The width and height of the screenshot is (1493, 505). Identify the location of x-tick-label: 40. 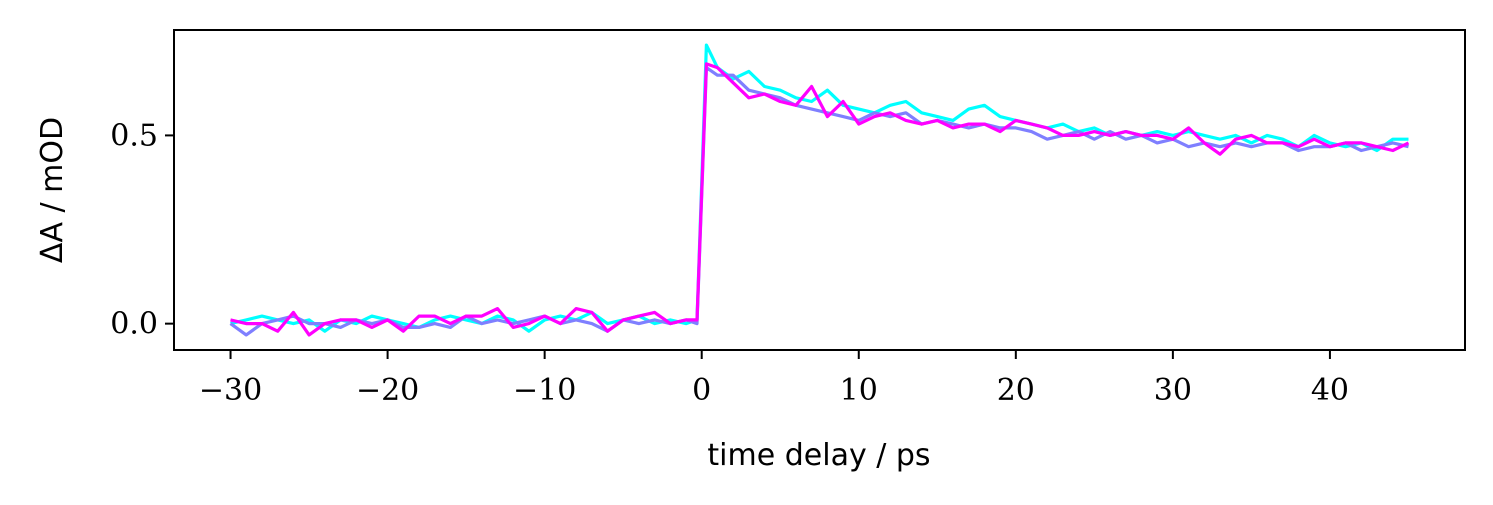
(1330, 390).